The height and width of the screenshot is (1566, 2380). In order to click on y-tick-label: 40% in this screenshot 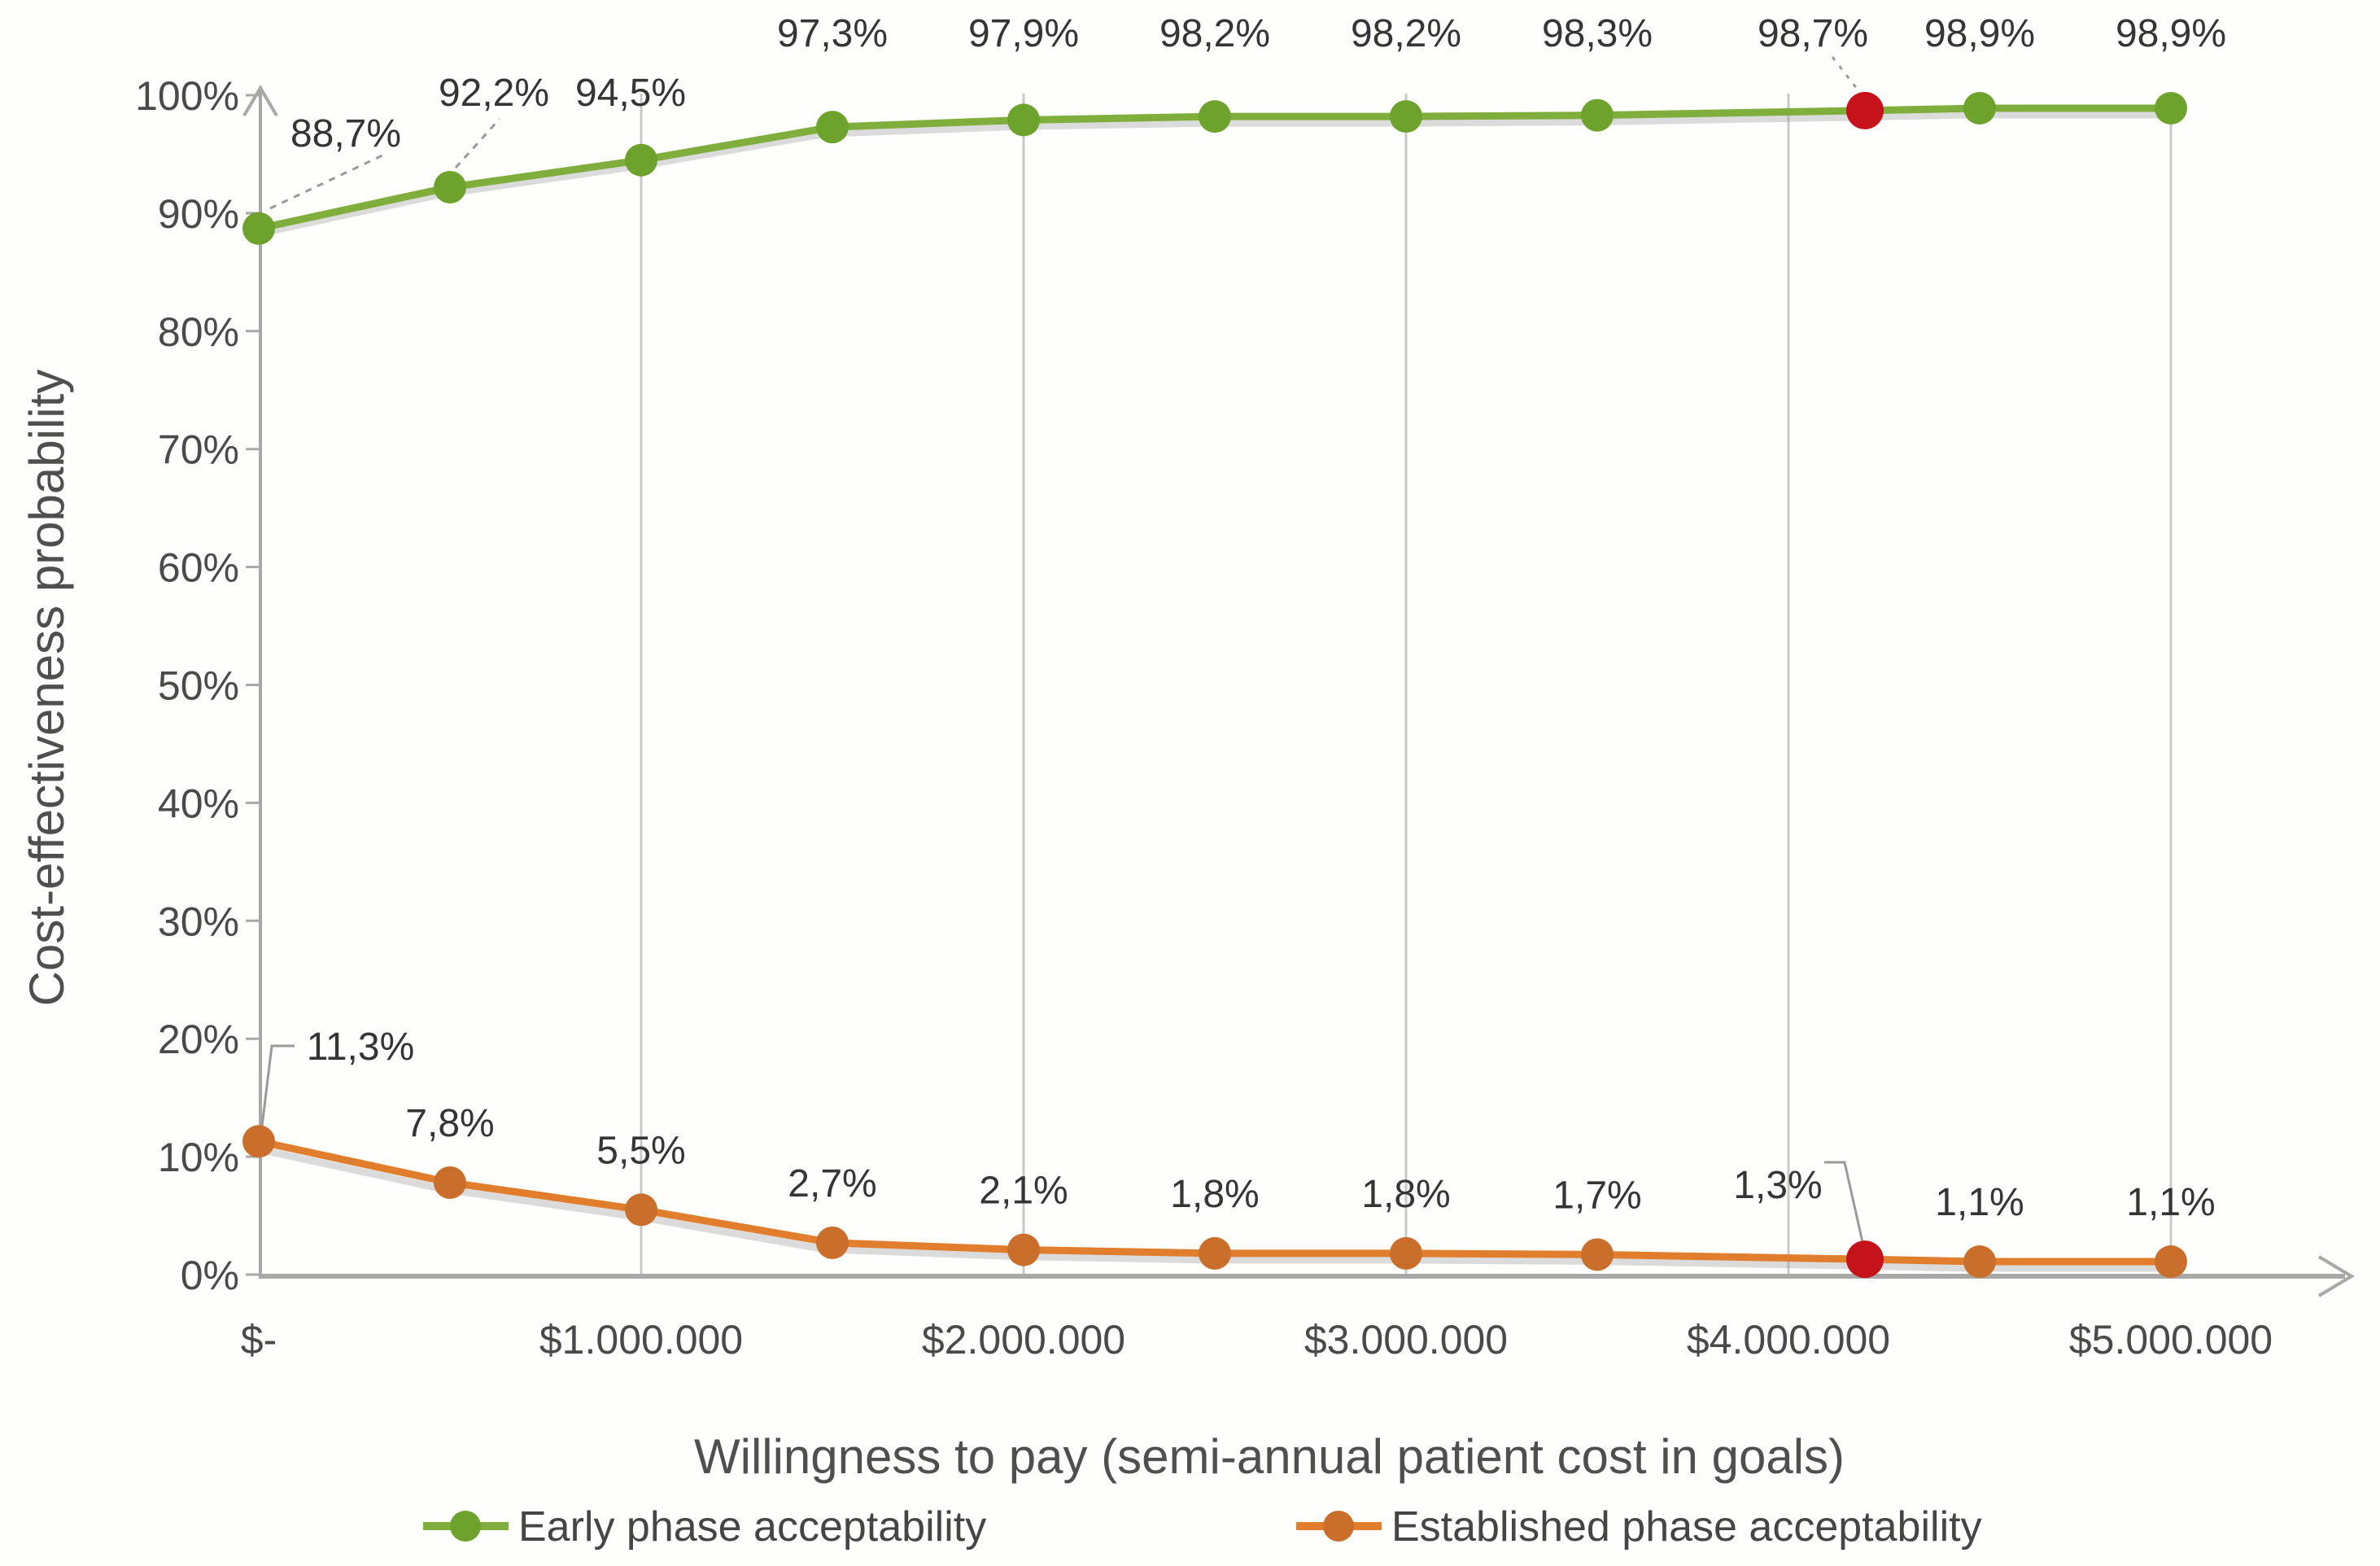, I will do `click(198, 803)`.